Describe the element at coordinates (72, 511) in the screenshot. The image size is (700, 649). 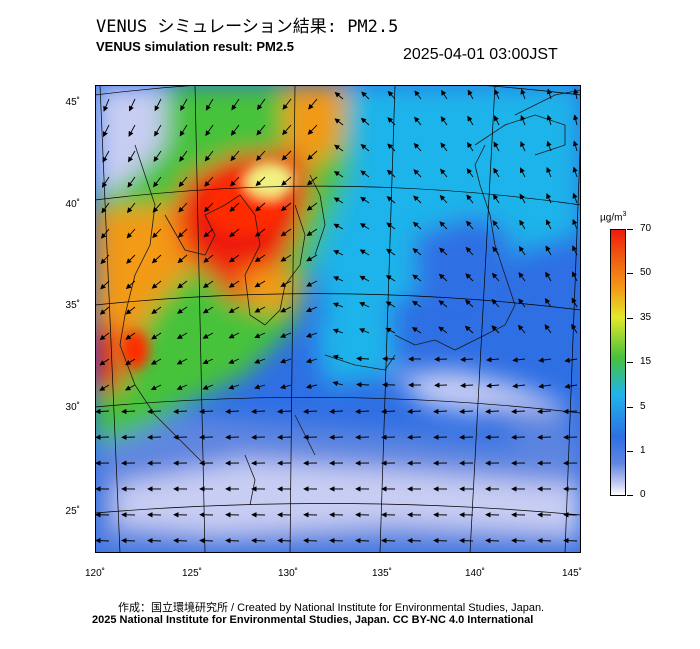
I see `lat-label-25: 25˚` at that location.